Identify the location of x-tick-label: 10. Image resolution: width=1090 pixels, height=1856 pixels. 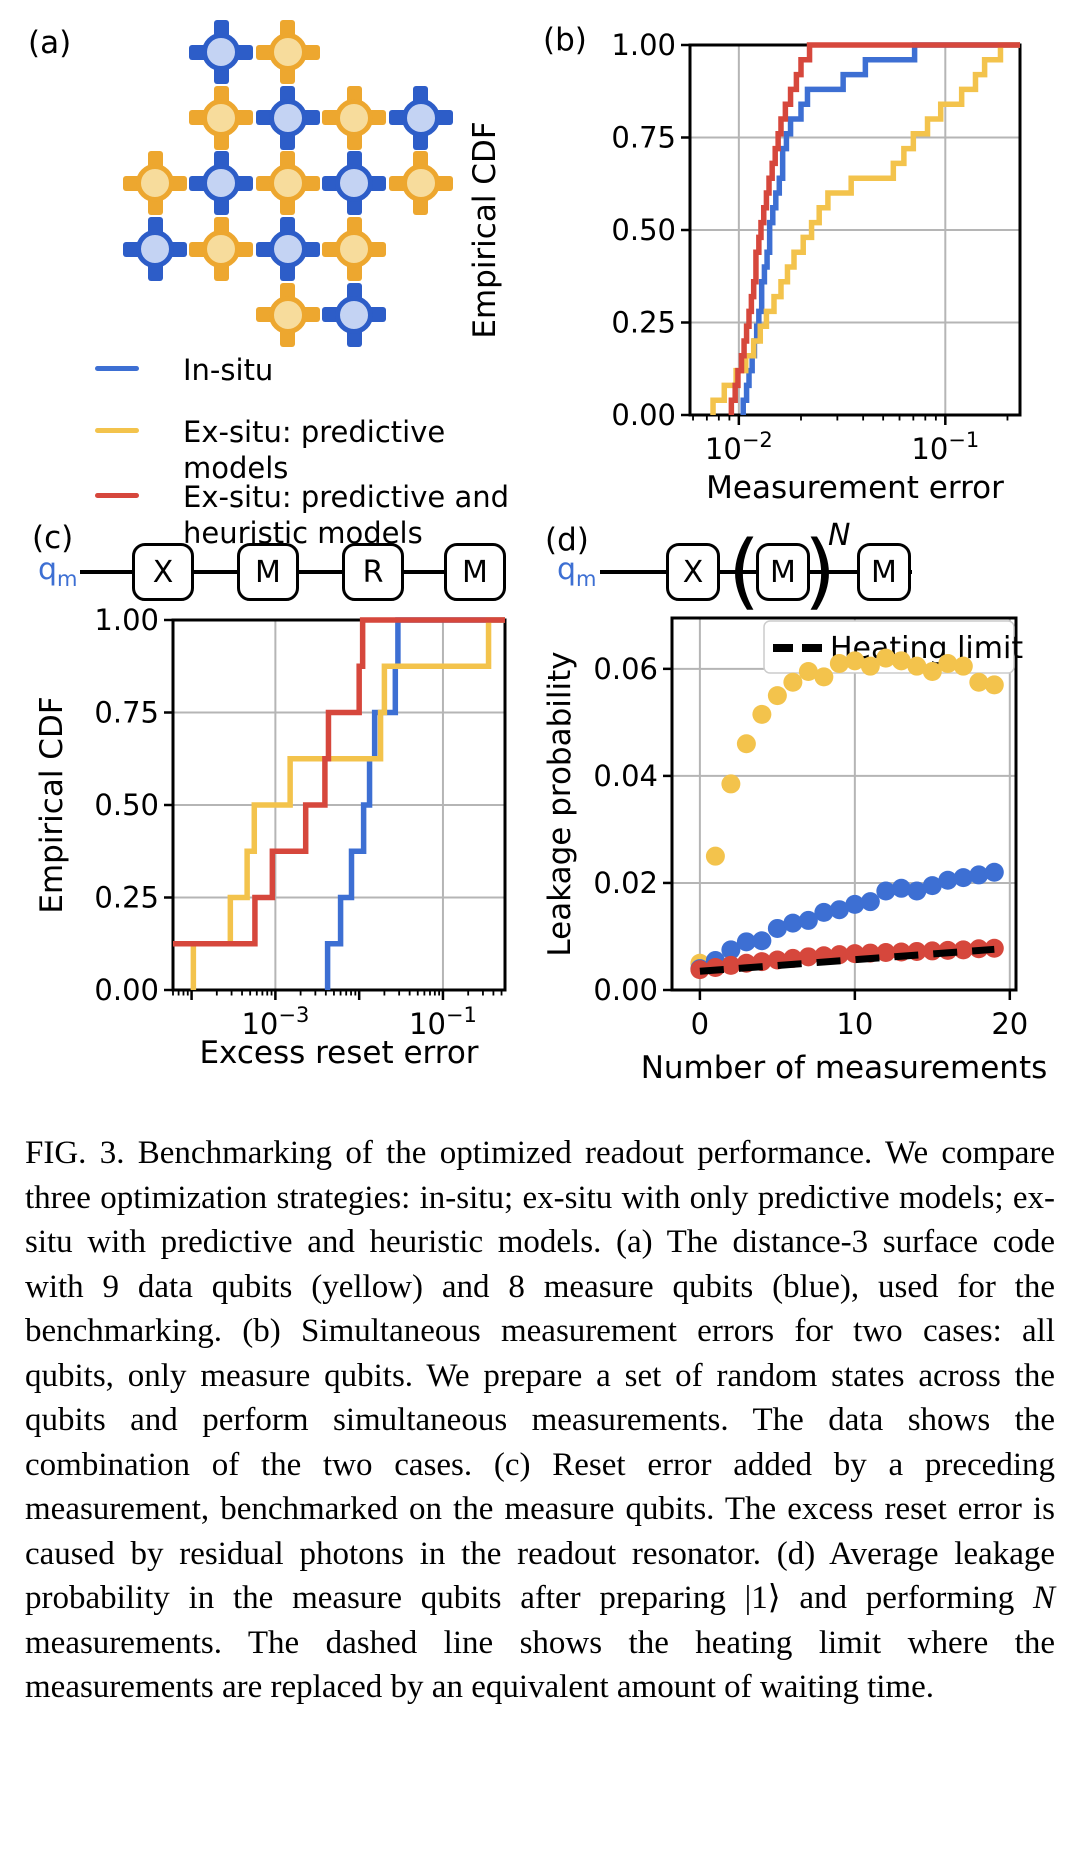
(854, 1024).